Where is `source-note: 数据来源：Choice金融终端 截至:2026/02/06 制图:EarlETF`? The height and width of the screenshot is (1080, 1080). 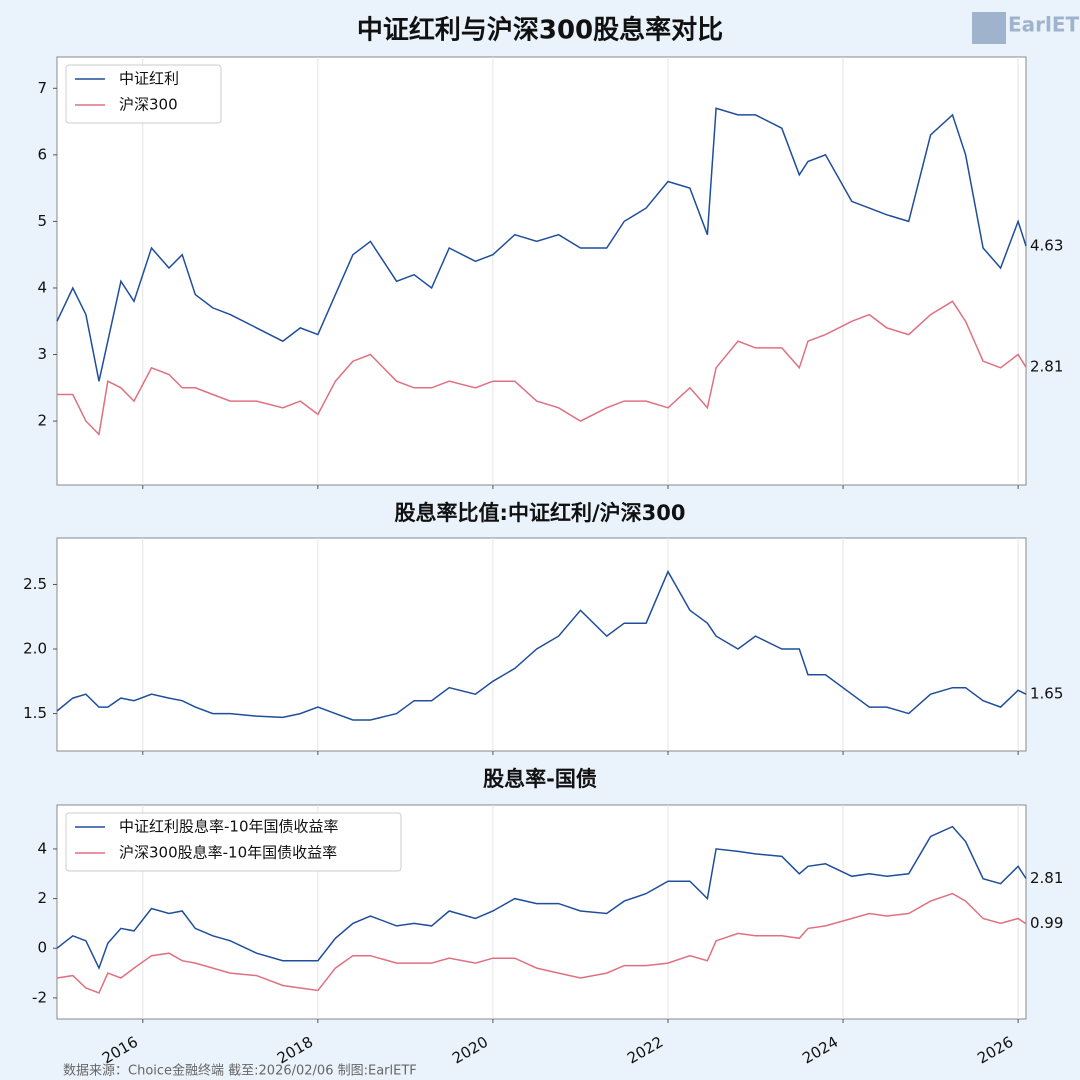
source-note: 数据来源：Choice金融终端 截至:2026/02/06 制图:EarlETF is located at coordinates (240, 1071).